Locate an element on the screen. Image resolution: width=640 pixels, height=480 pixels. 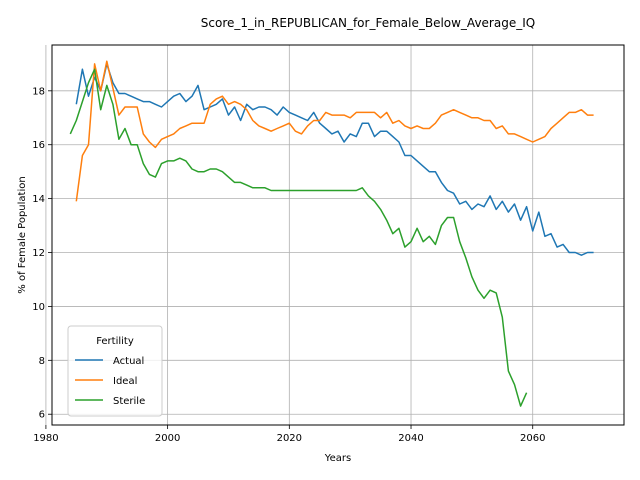
x-axis-label: Years is located at coordinates (337, 458).